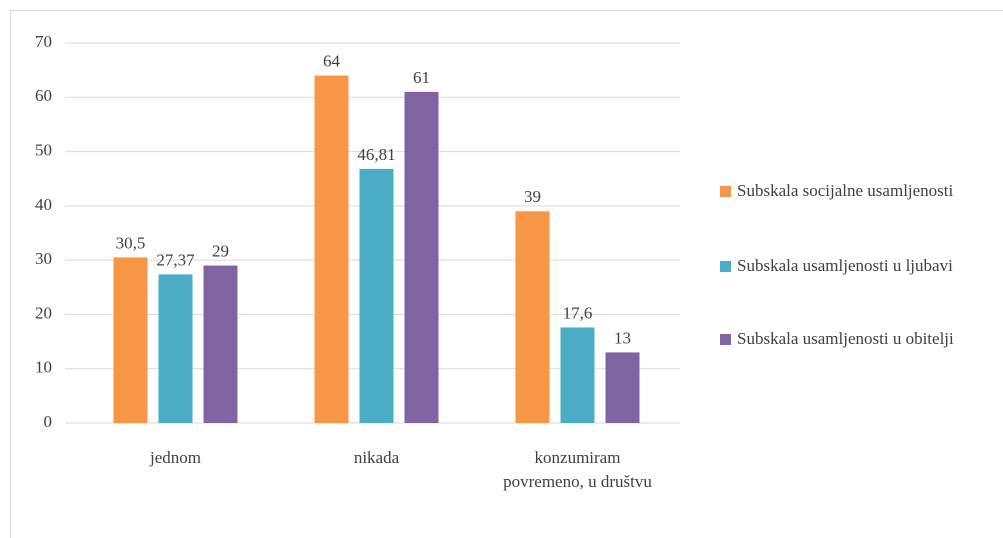 The height and width of the screenshot is (538, 1003). Describe the element at coordinates (845, 190) in the screenshot. I see `legend-label: Subskala socijalne usamljenosti` at that location.